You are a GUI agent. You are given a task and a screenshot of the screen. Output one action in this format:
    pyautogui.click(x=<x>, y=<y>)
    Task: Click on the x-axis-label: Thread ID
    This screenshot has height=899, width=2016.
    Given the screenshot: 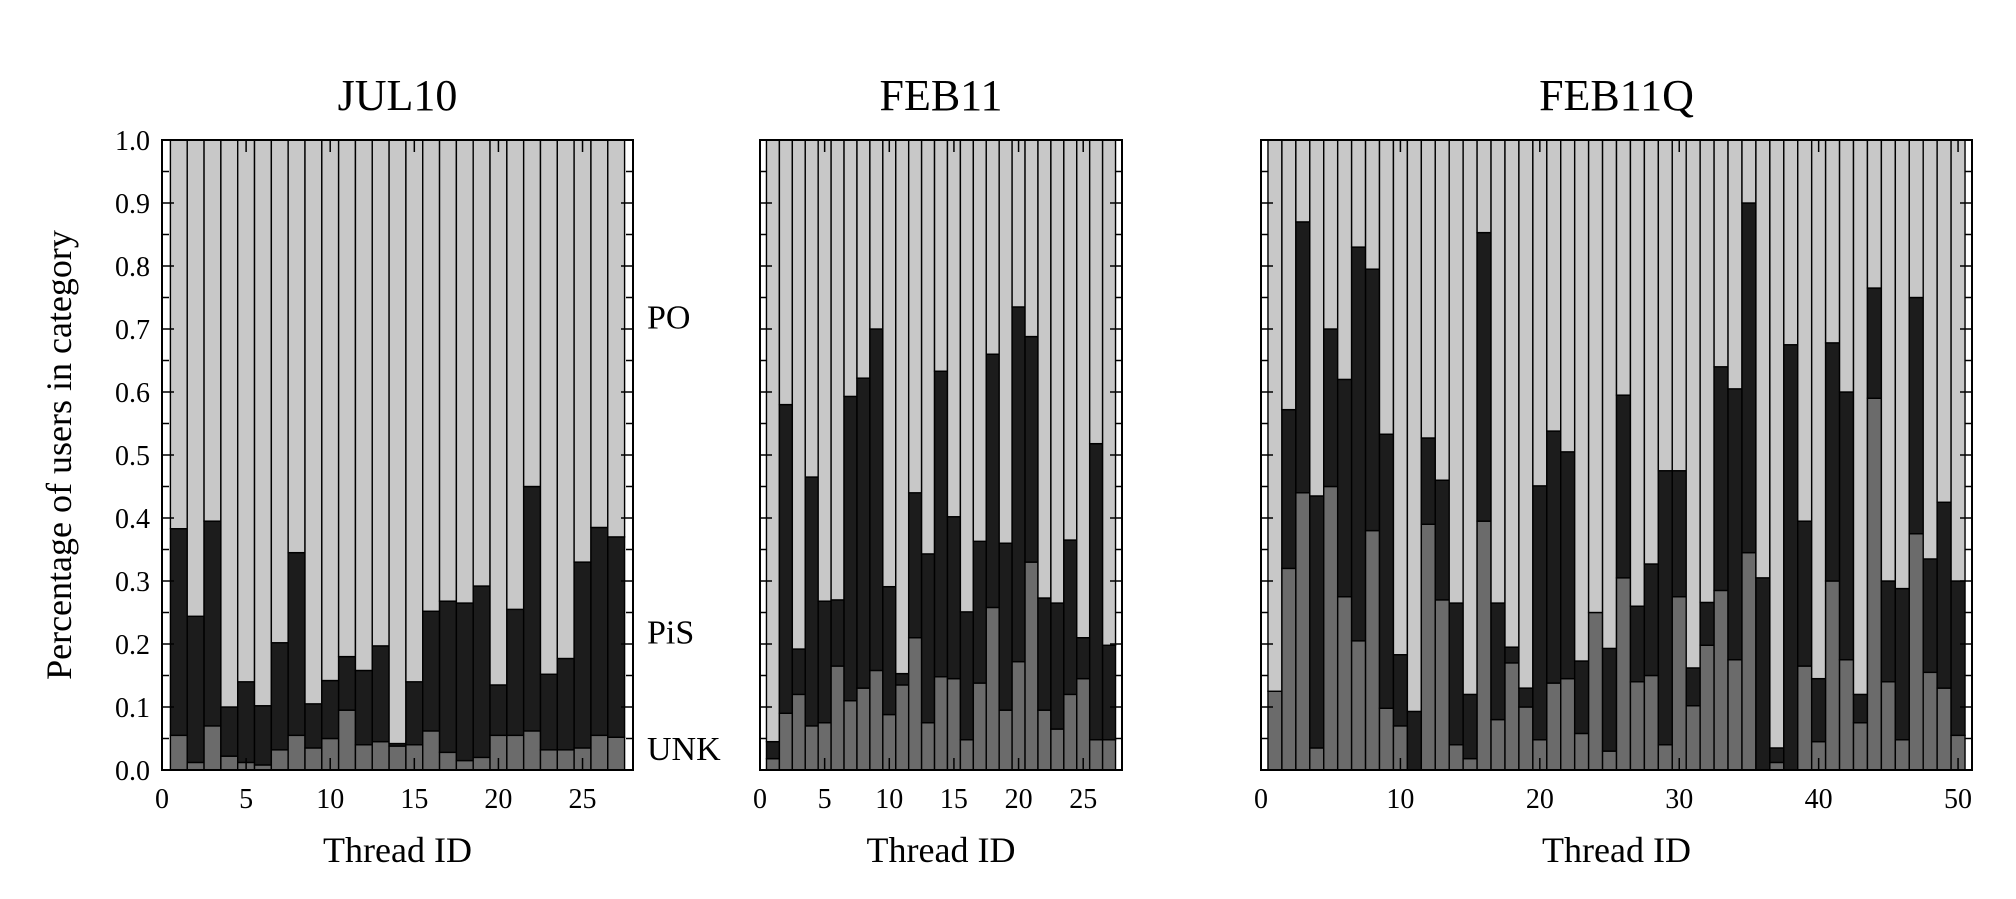 What is the action you would take?
    pyautogui.click(x=1616, y=850)
    